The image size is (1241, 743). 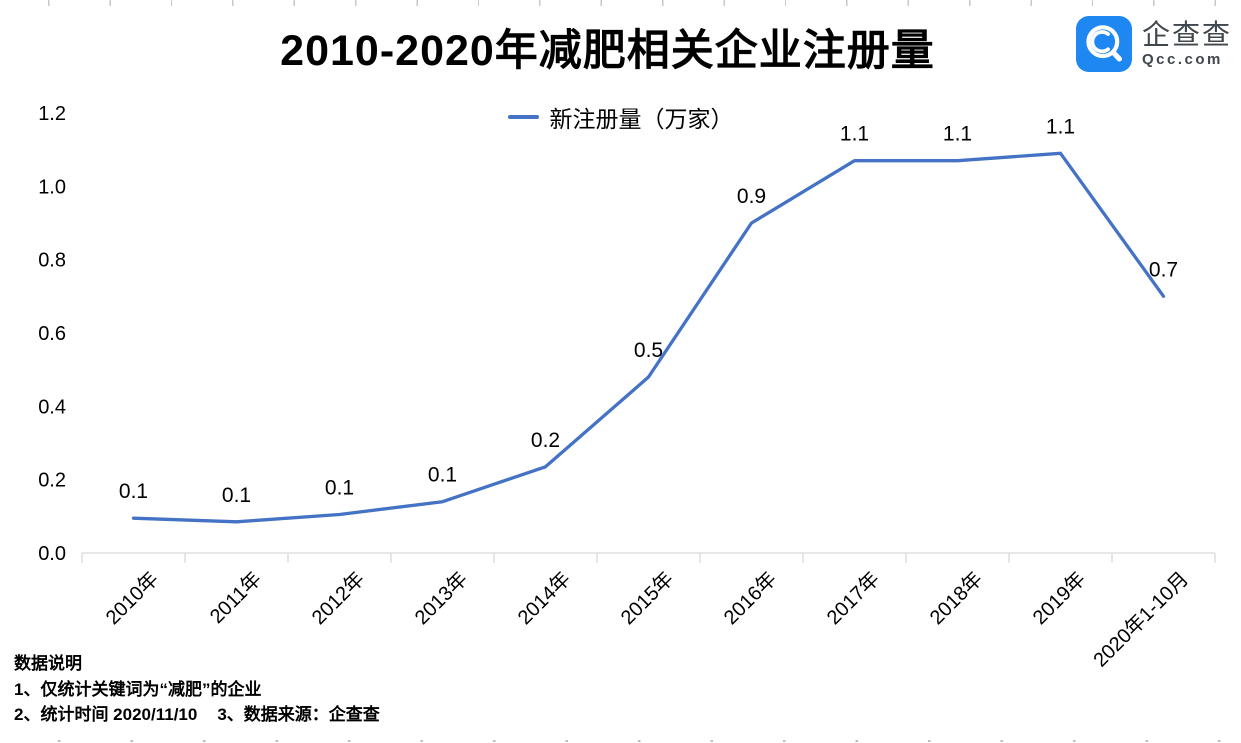 What do you see at coordinates (1182, 59) in the screenshot?
I see `qcc-logo-domain: Qcc.com` at bounding box center [1182, 59].